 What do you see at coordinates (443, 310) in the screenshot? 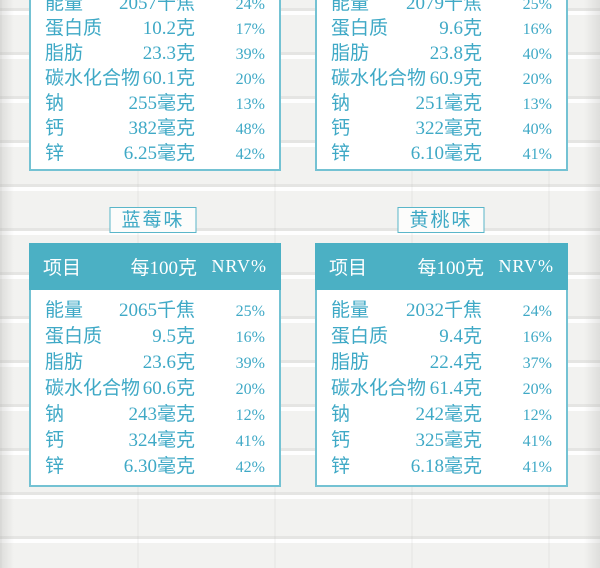
I see `nutrient-amount: 2032千焦` at bounding box center [443, 310].